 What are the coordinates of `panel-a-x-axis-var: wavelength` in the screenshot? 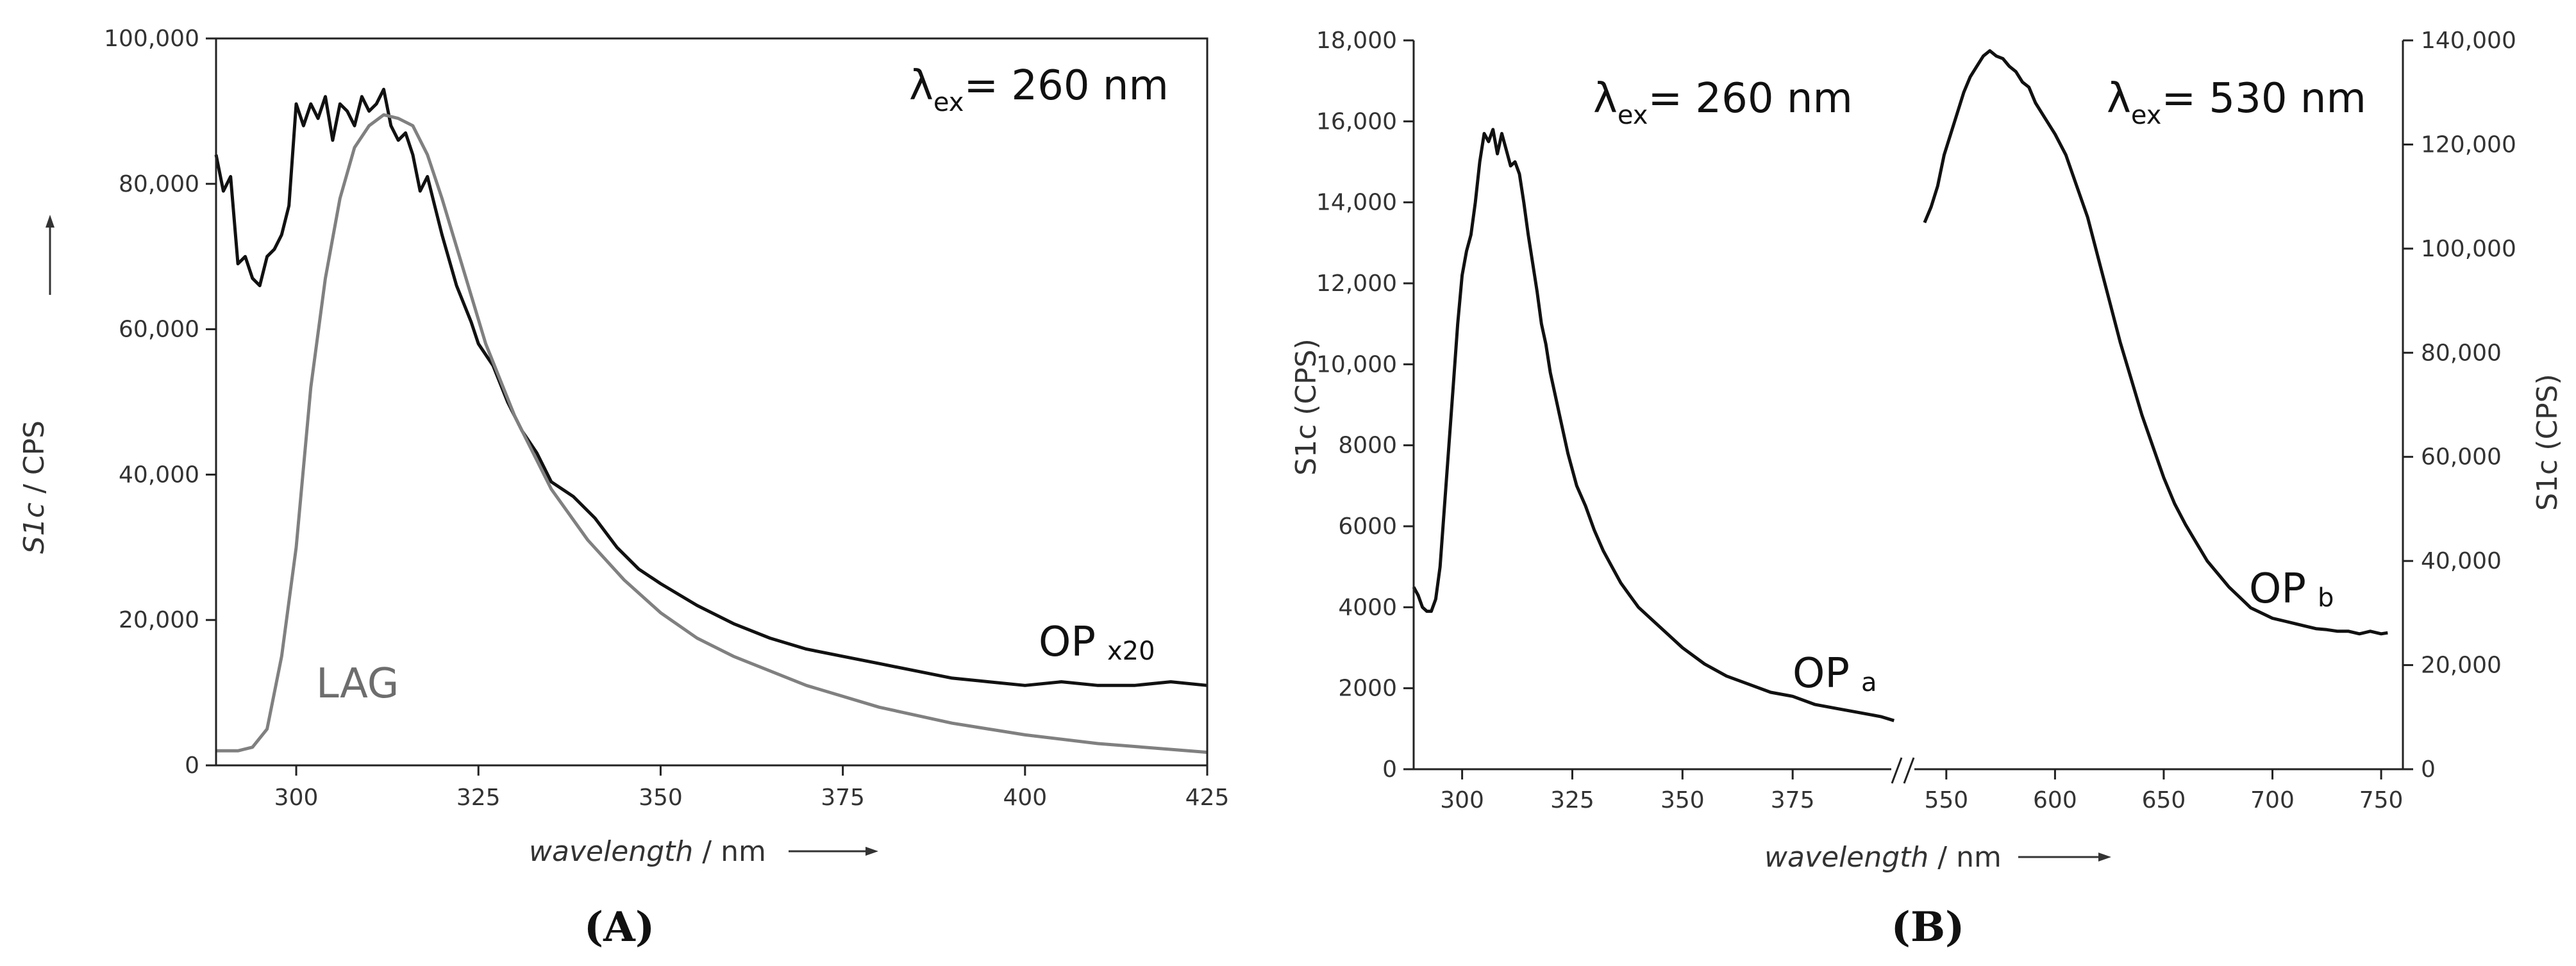 It's located at (611, 851).